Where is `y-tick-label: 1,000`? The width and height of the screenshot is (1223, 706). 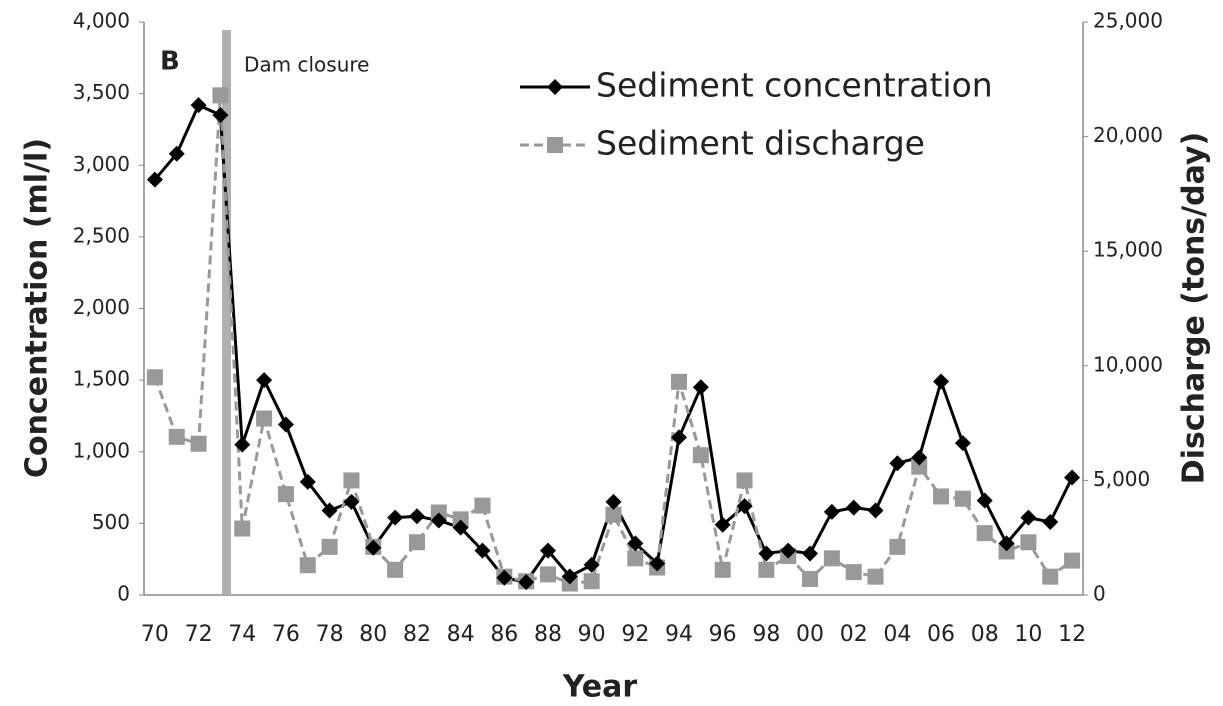
y-tick-label: 1,000 is located at coordinates (101, 450).